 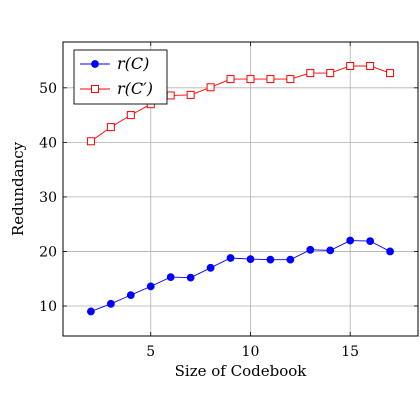 What do you see at coordinates (48, 307) in the screenshot?
I see `y-tick-label: 10` at bounding box center [48, 307].